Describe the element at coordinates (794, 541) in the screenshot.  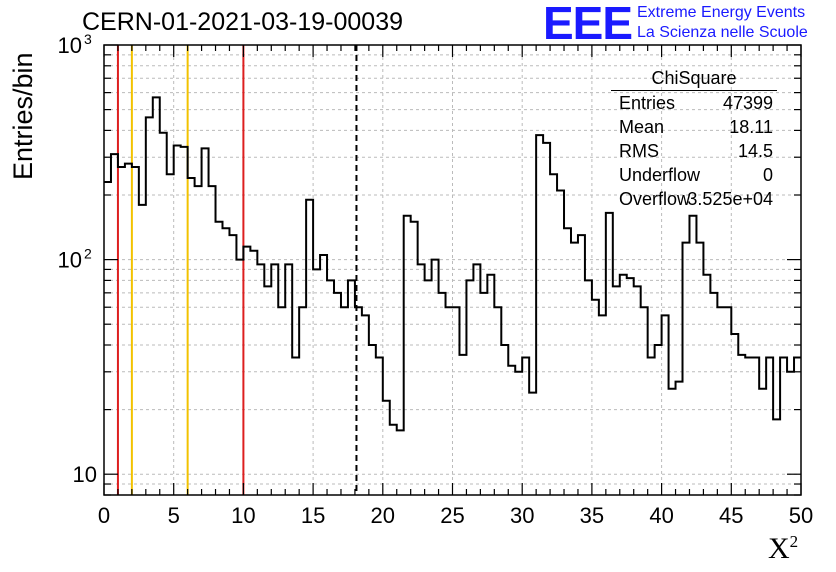
I see `x-axis-label-superscript: 2` at that location.